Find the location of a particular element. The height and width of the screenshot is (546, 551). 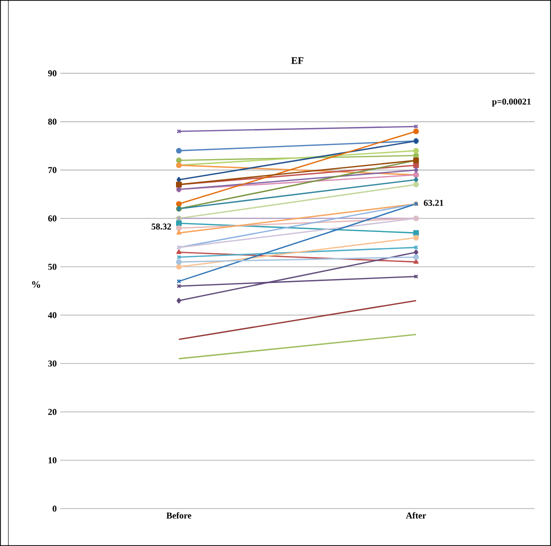

y-tick-label: 70 is located at coordinates (52, 170).